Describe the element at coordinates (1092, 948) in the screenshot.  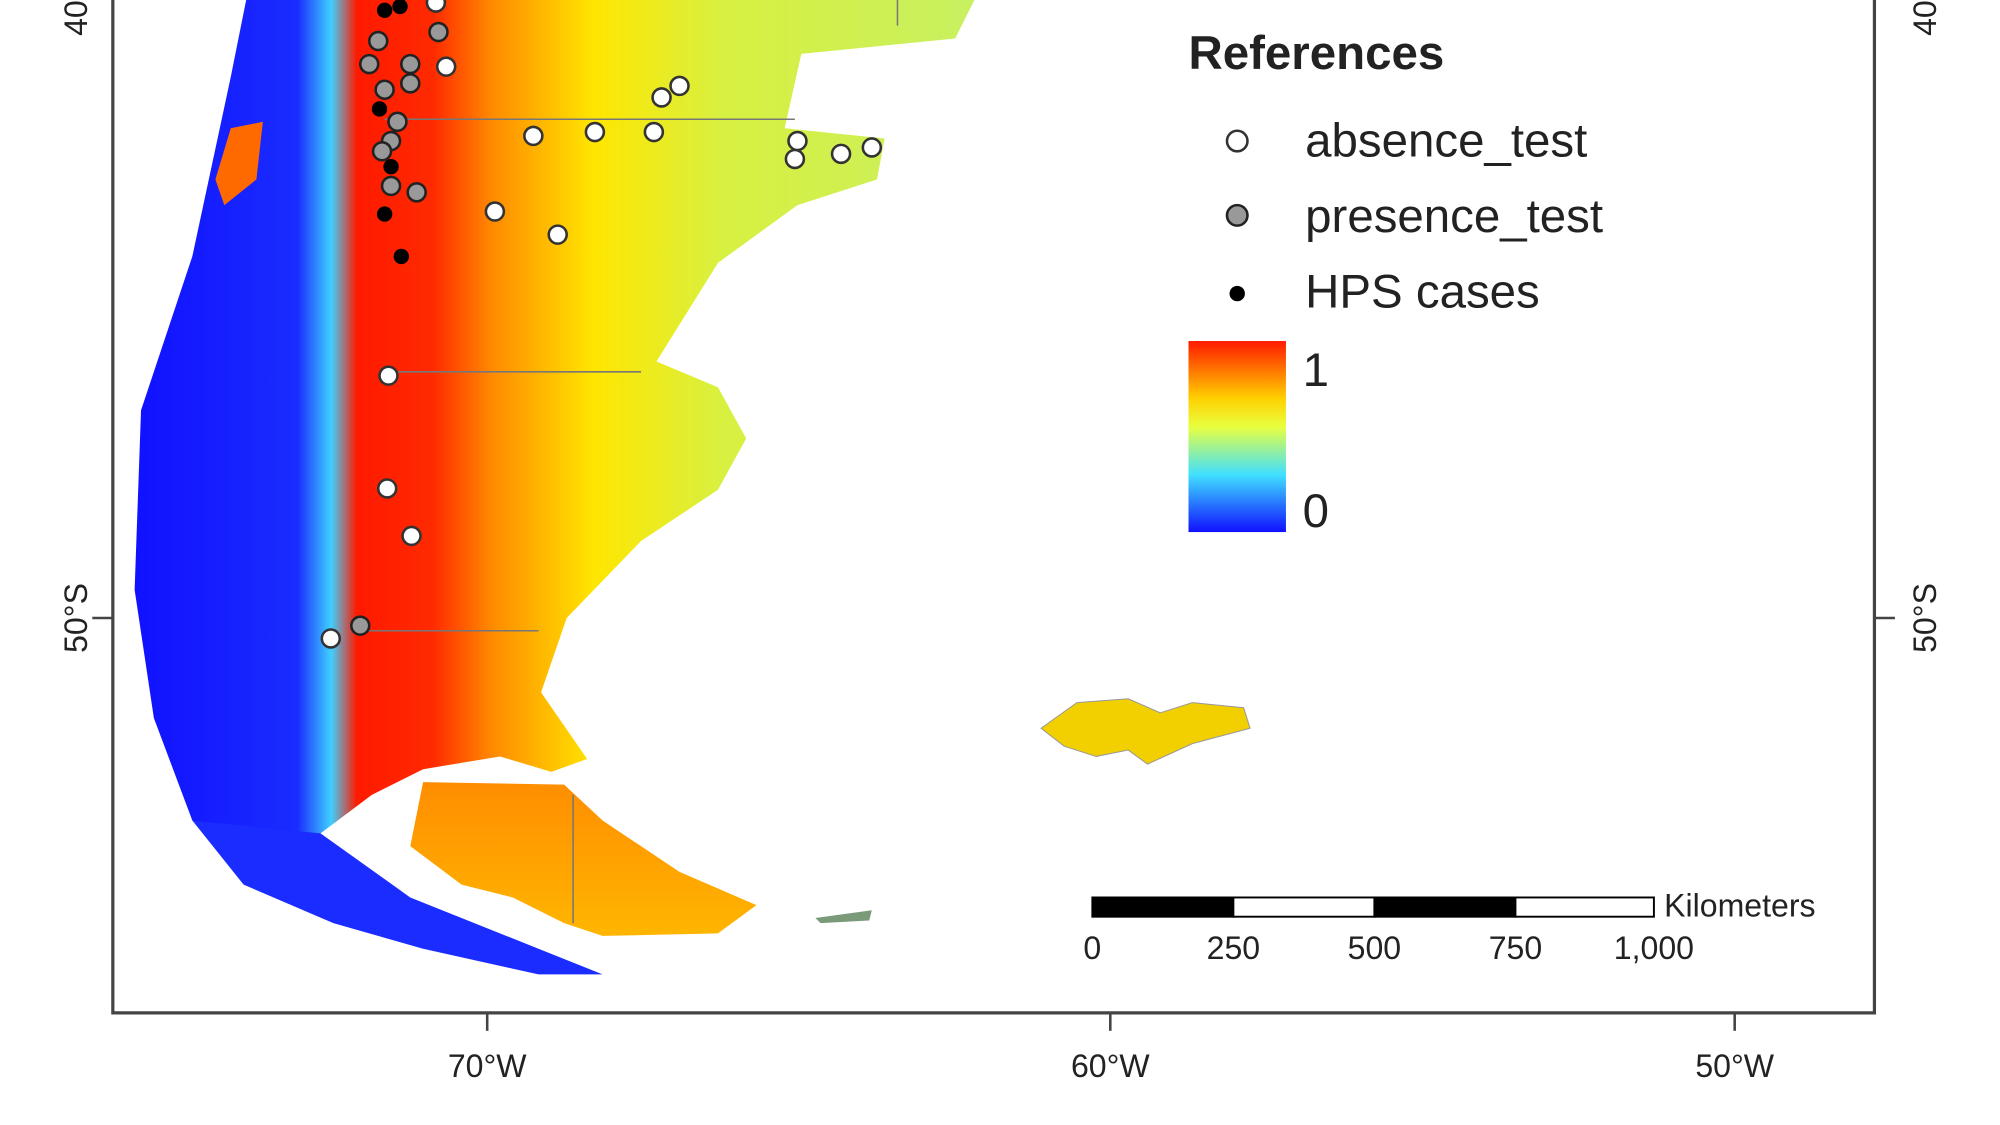
I see `scale-tick: 0` at that location.